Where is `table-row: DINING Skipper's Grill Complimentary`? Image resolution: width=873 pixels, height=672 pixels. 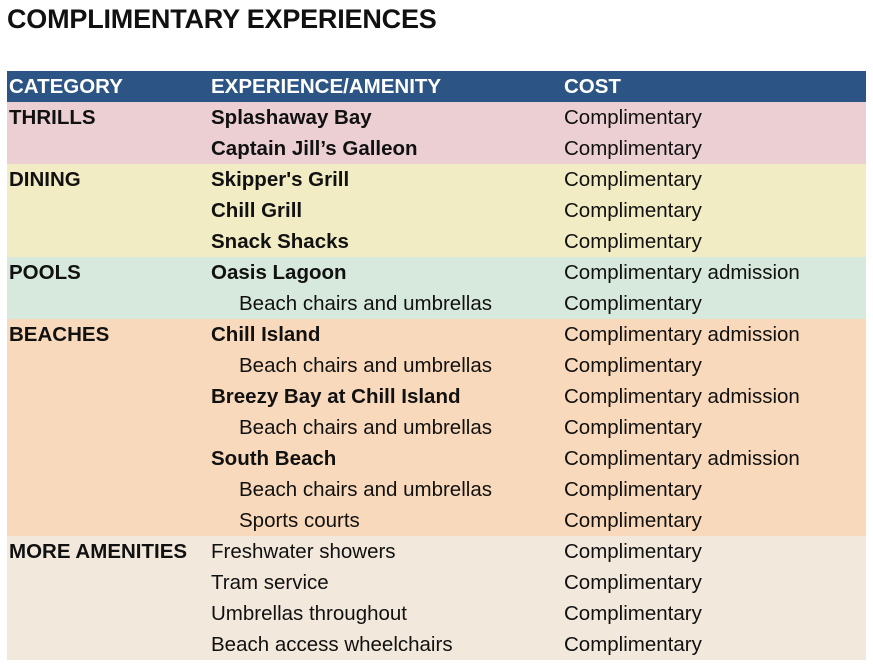
table-row: DINING Skipper's Grill Complimentary is located at coordinates (436, 179).